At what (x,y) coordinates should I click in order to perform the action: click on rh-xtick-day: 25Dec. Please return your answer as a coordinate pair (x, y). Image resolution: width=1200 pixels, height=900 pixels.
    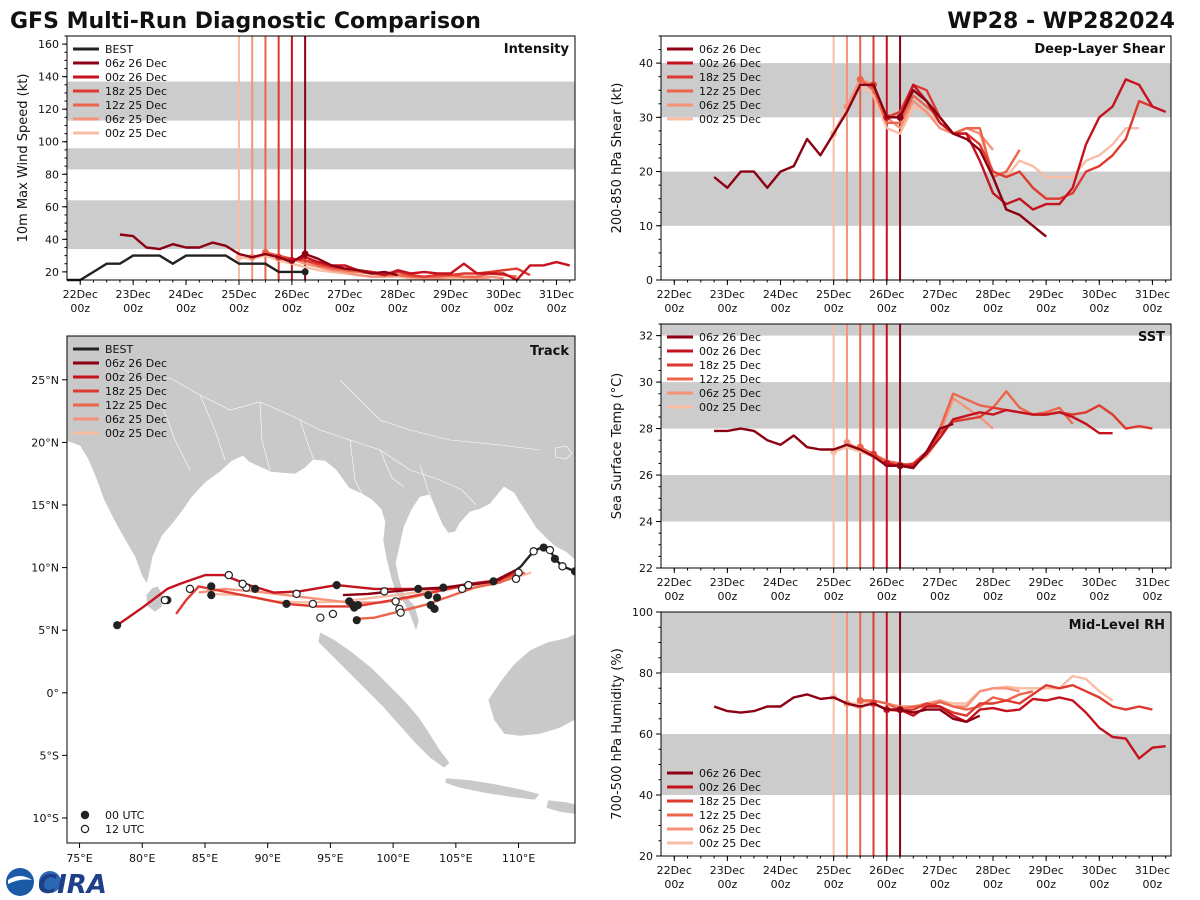
    Looking at the image, I should click on (833, 870).